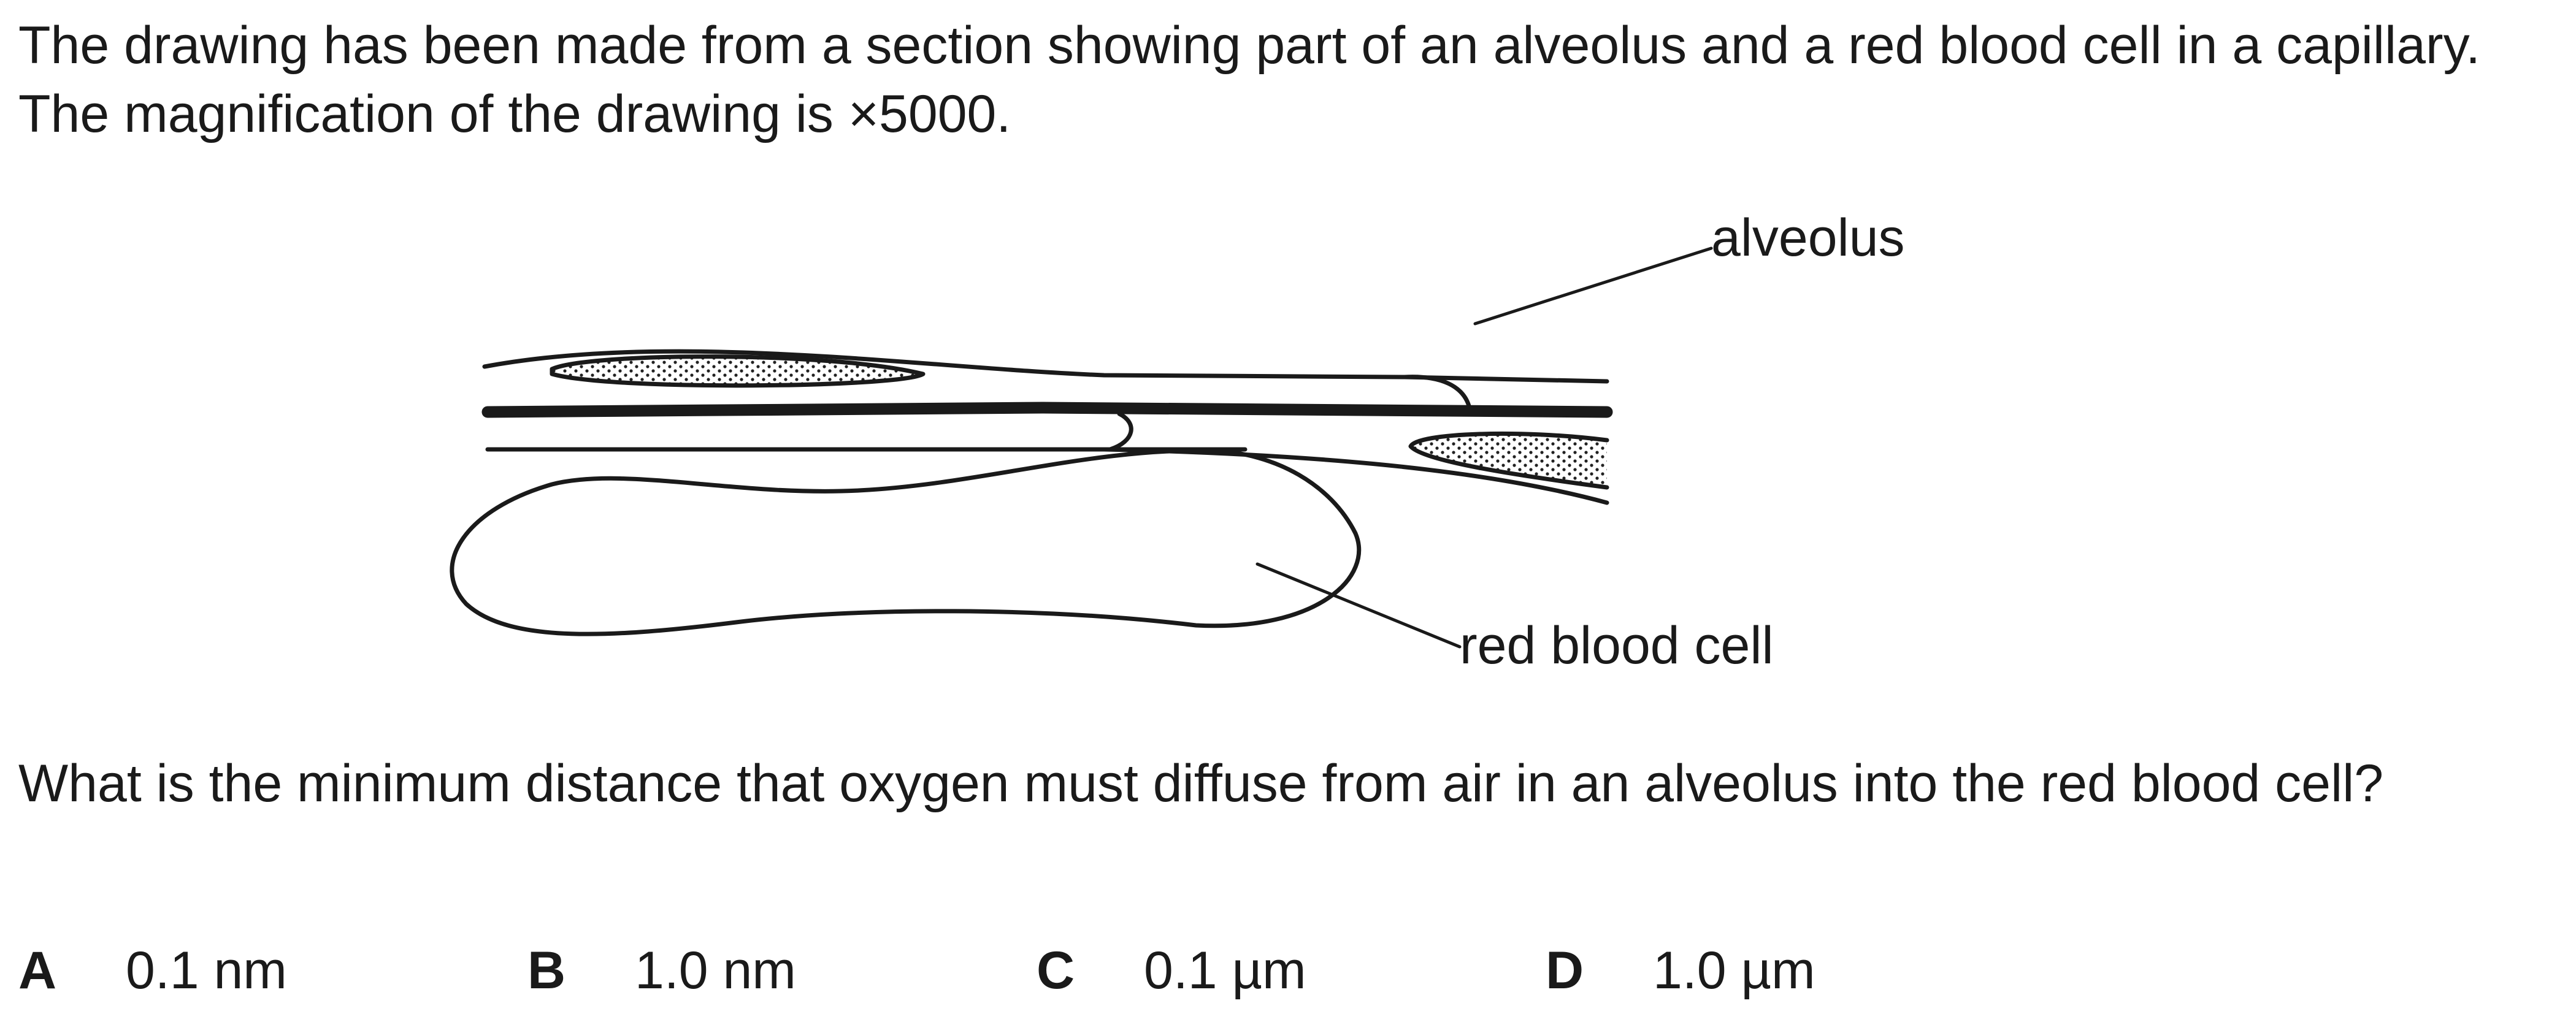 This screenshot has width=2576, height=1022. What do you see at coordinates (37, 970) in the screenshot?
I see `option-letter: A` at bounding box center [37, 970].